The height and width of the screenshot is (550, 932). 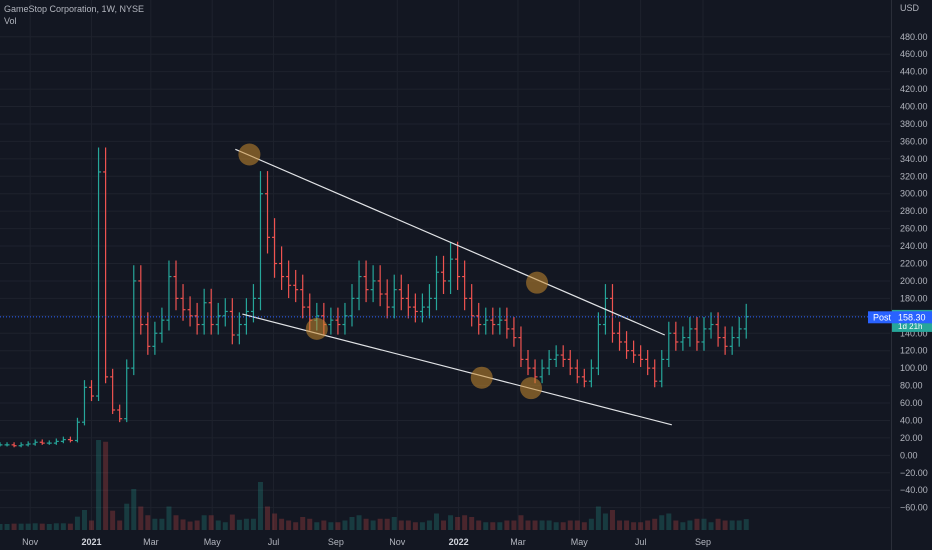 I want to click on y-tick-label: −60.00, so click(x=914, y=508).